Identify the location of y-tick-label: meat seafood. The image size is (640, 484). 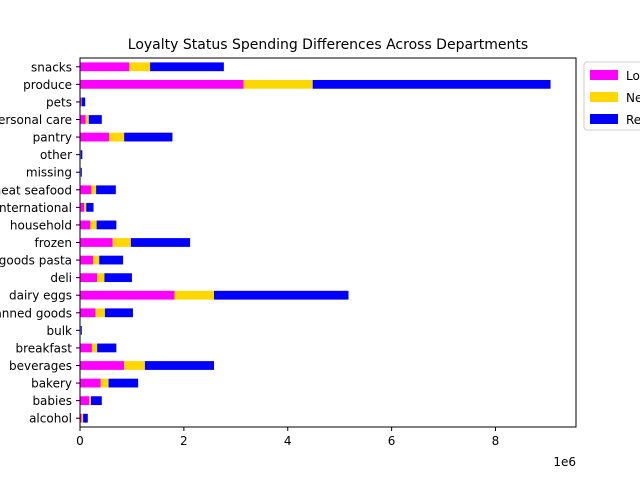
(36, 190).